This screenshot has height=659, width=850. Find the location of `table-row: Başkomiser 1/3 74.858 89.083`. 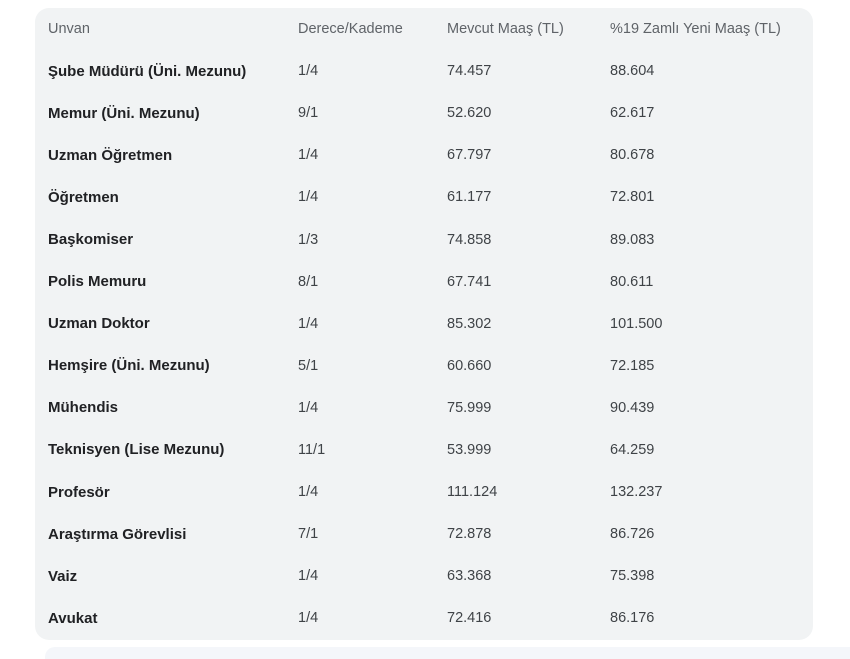

table-row: Başkomiser 1/3 74.858 89.083 is located at coordinates (424, 239).